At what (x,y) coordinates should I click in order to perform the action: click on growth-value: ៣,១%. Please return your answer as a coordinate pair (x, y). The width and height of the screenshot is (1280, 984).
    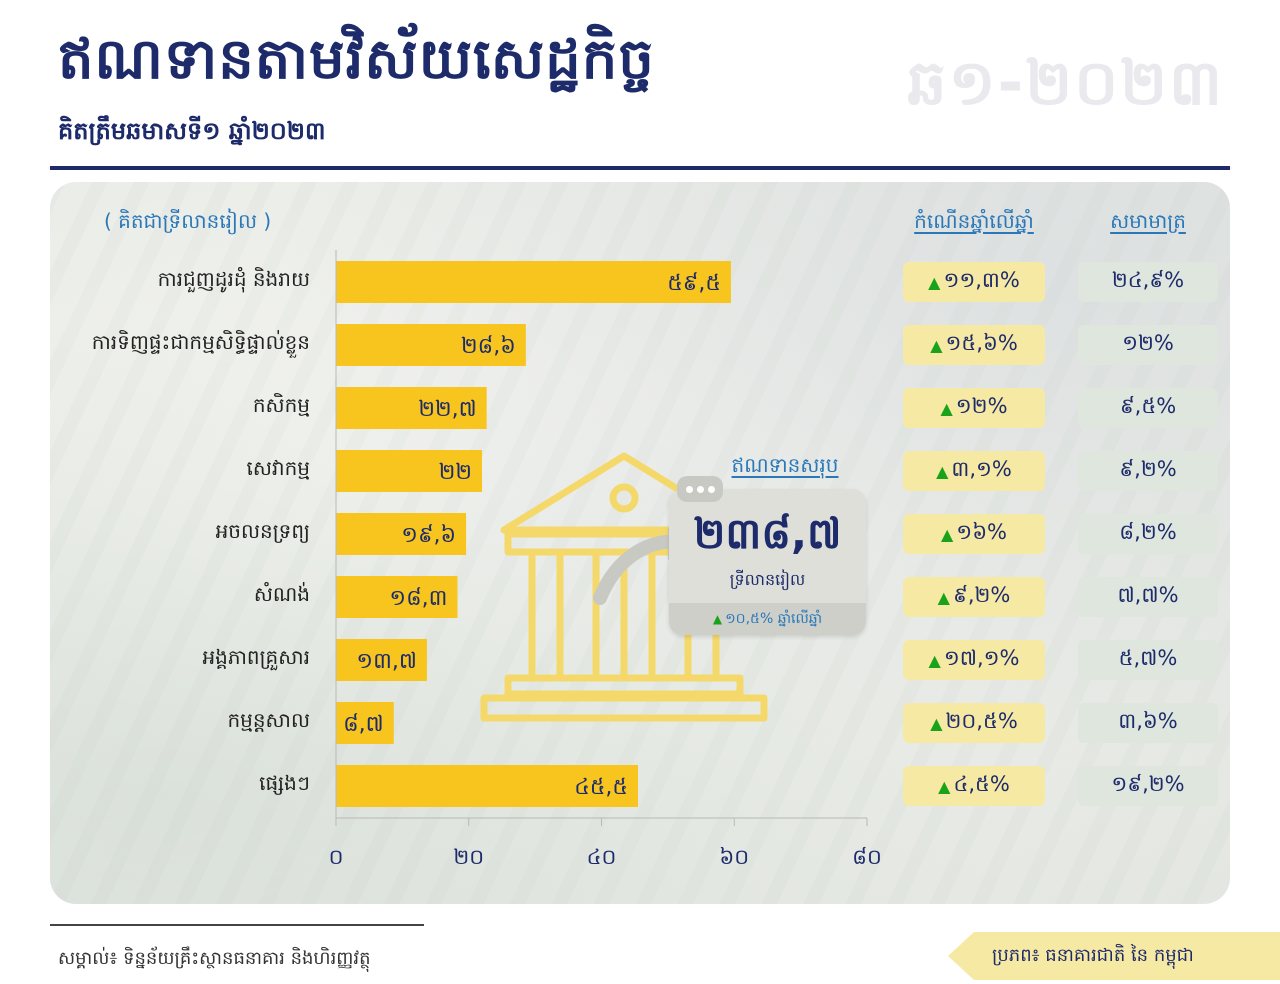
    Looking at the image, I should click on (981, 468).